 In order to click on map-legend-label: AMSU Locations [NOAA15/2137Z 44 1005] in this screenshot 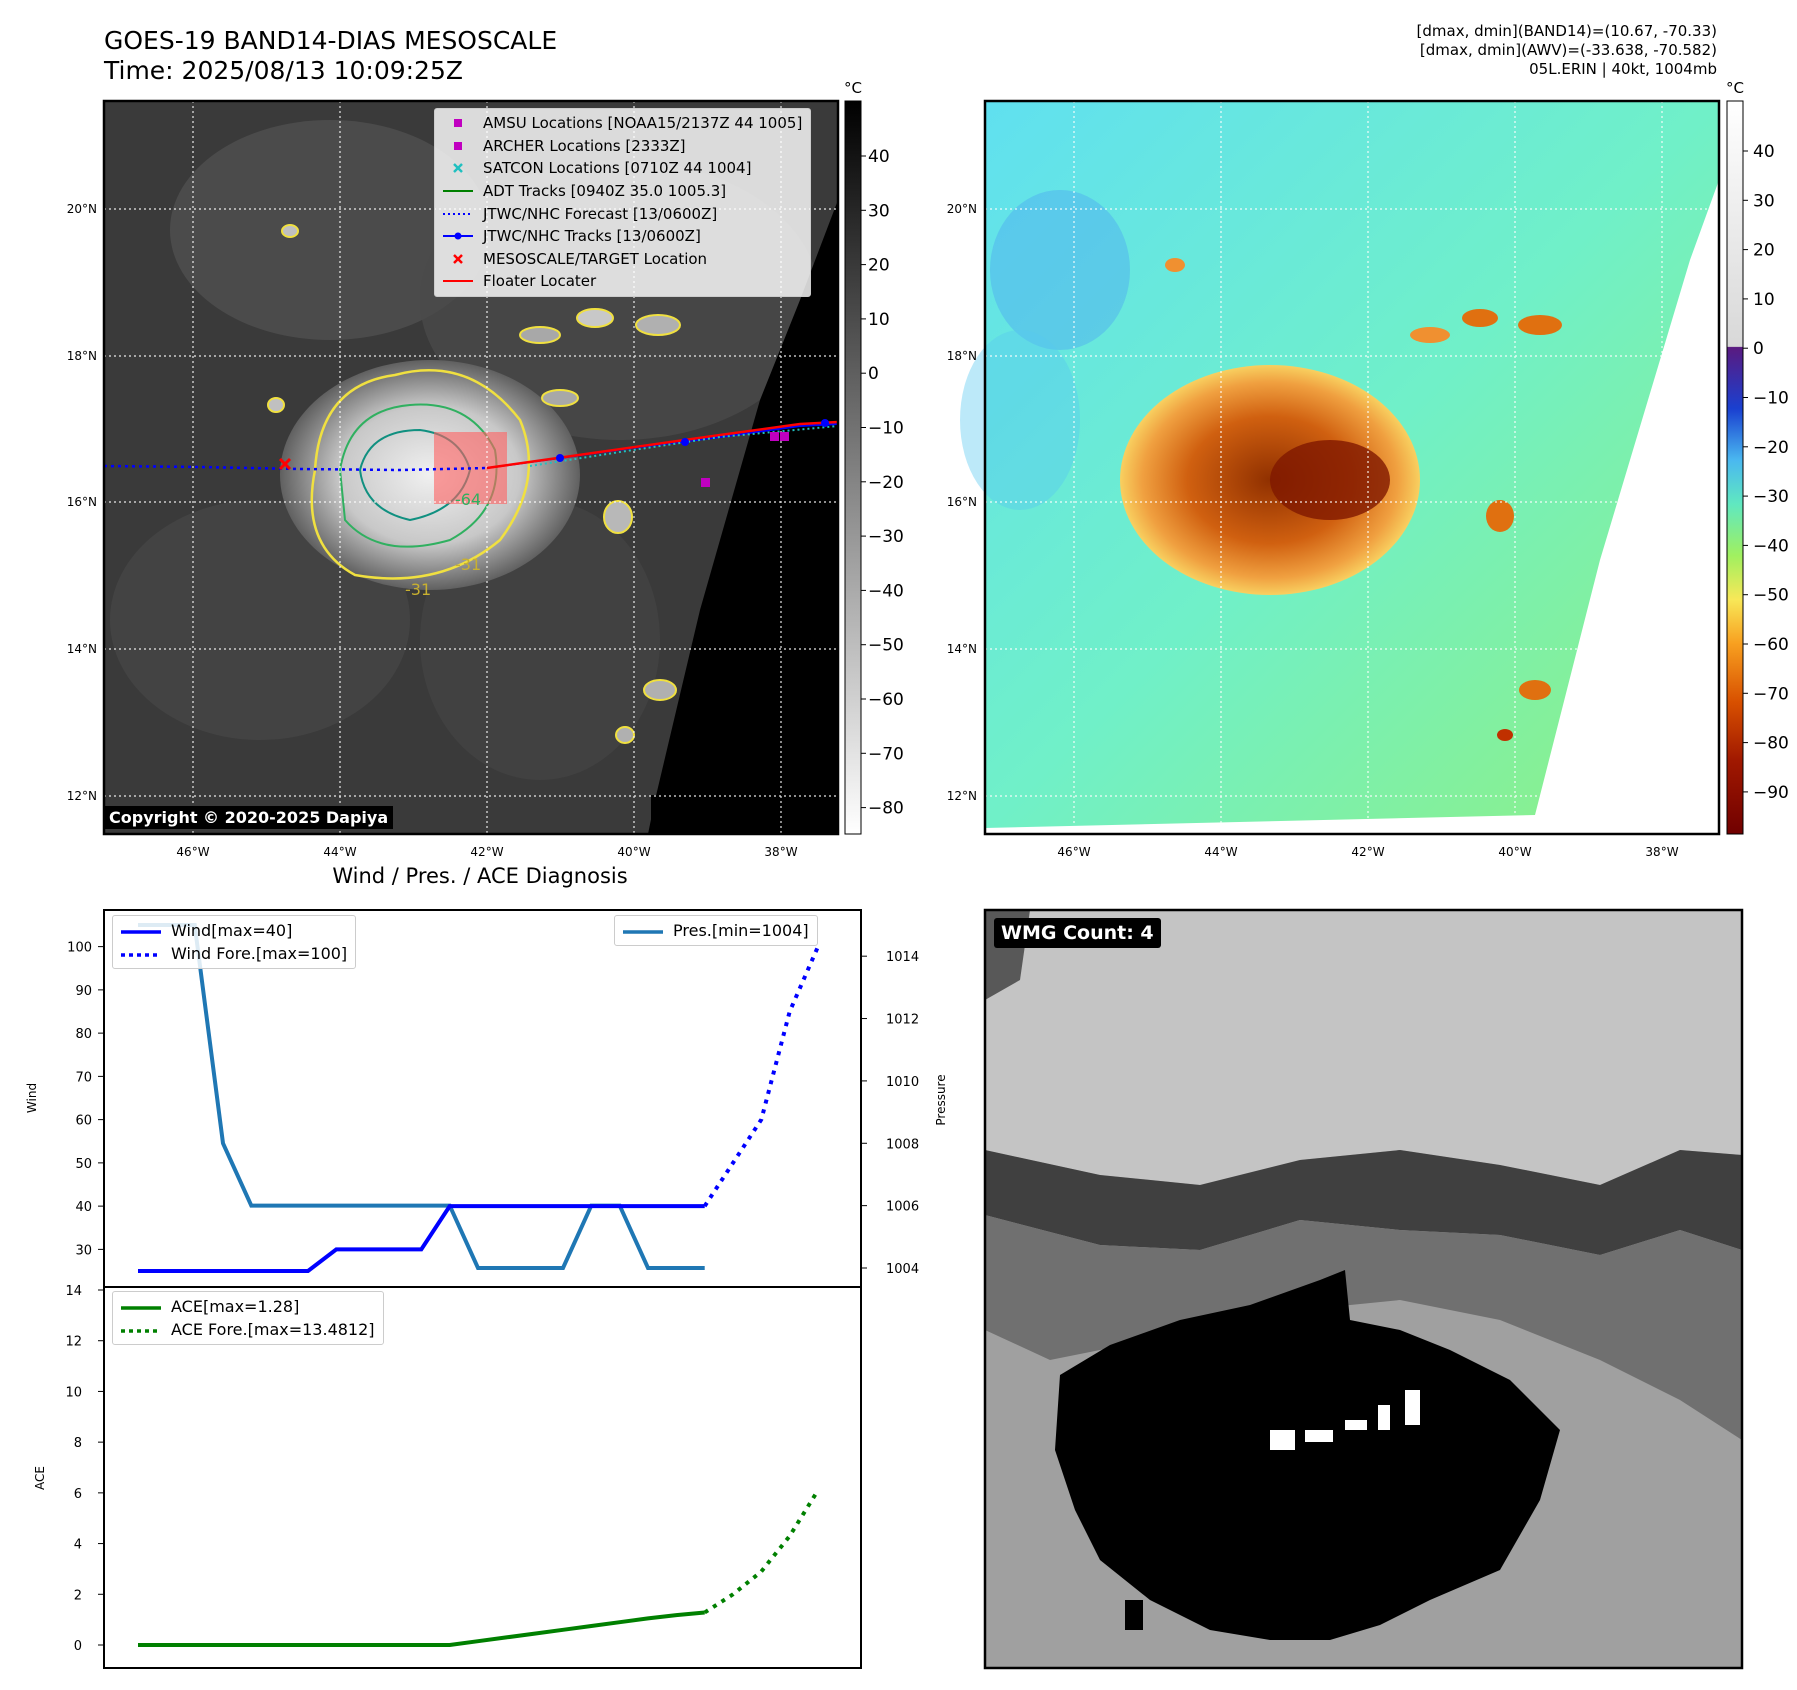, I will do `click(643, 123)`.